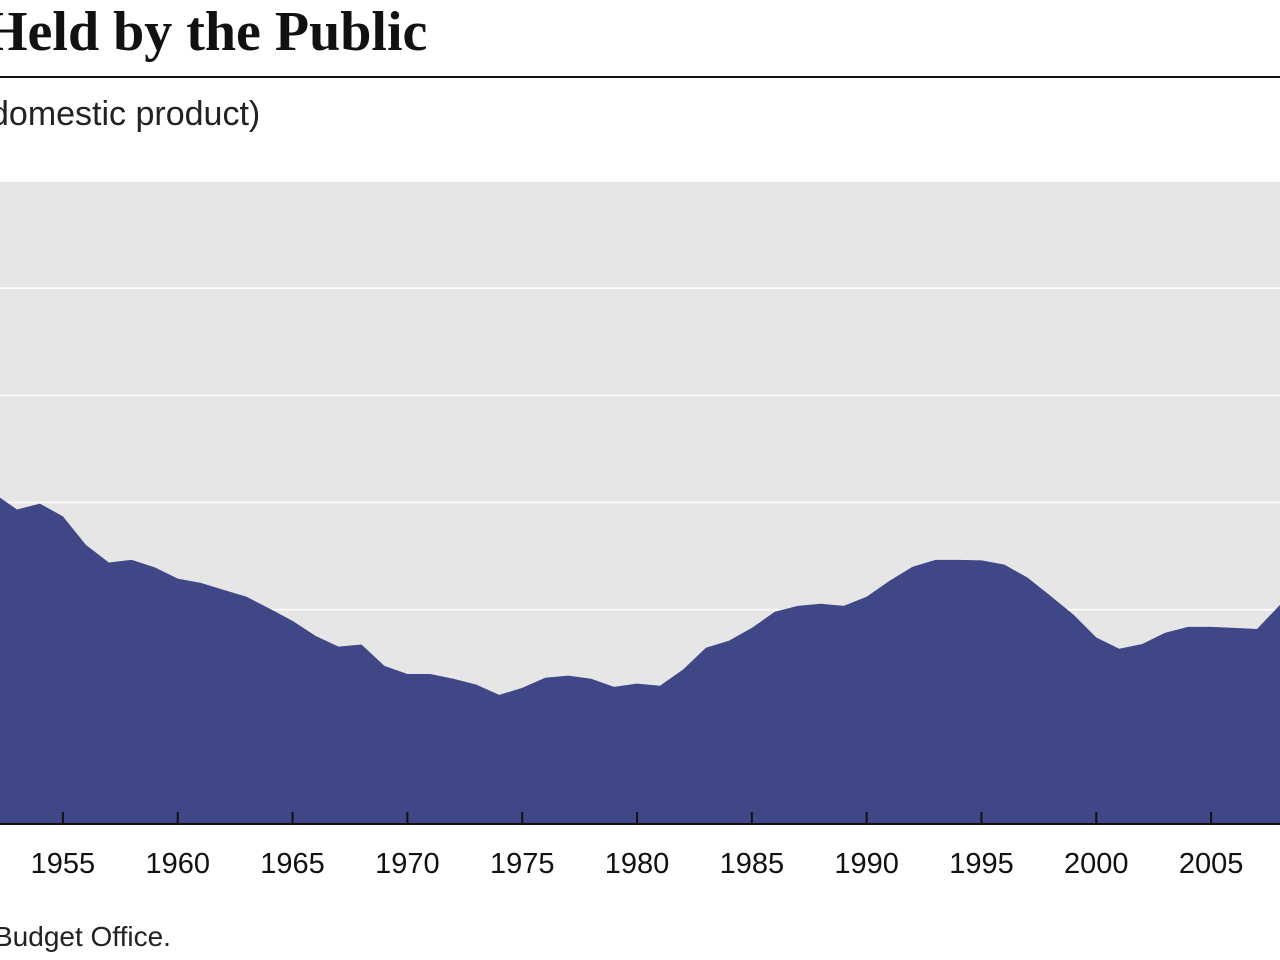 This screenshot has width=1280, height=960. I want to click on source-note: Budget Office., so click(85, 936).